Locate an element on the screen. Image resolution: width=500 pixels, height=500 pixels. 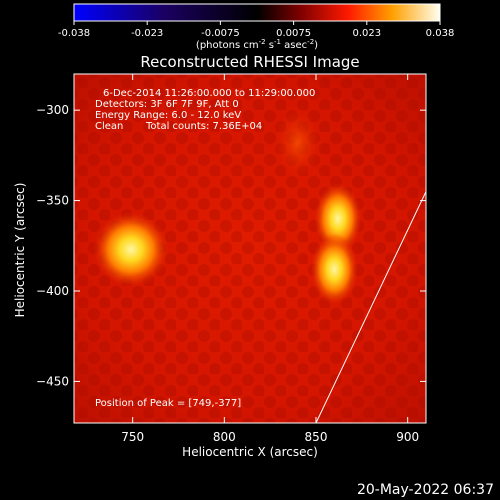
peak-position: Position of Peak = [749,-377] is located at coordinates (168, 403).